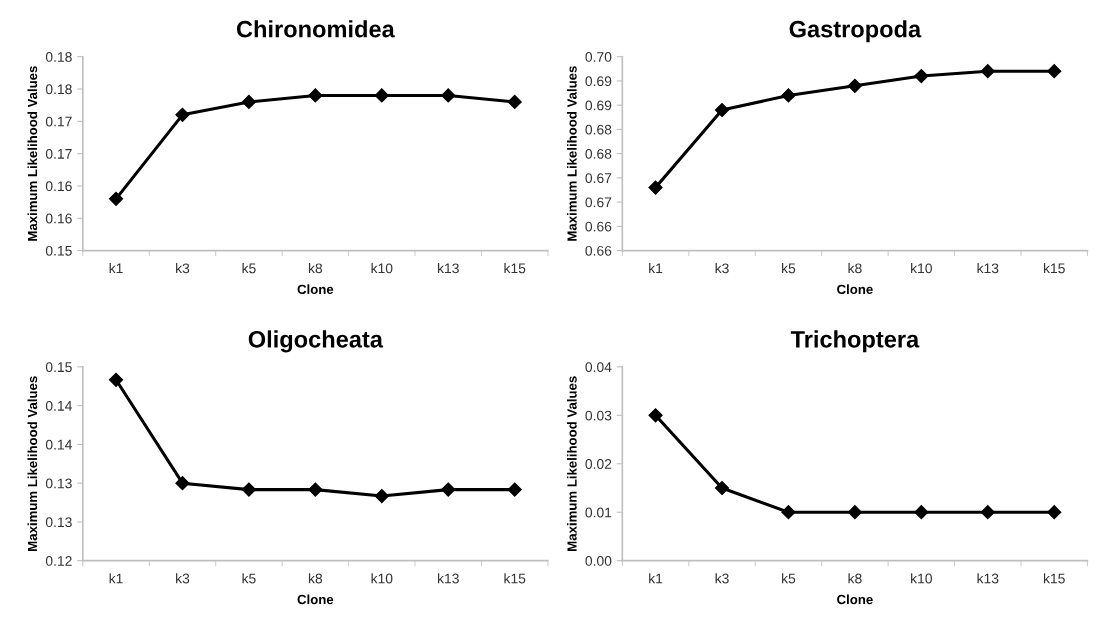 This screenshot has width=1104, height=630. Describe the element at coordinates (598, 561) in the screenshot. I see `y-tick-label: 0.00` at that location.